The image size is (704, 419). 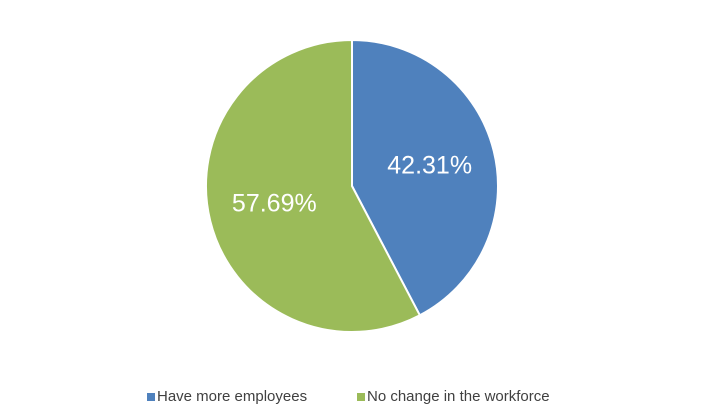 What do you see at coordinates (458, 396) in the screenshot?
I see `legend-label: No change in the workforce` at bounding box center [458, 396].